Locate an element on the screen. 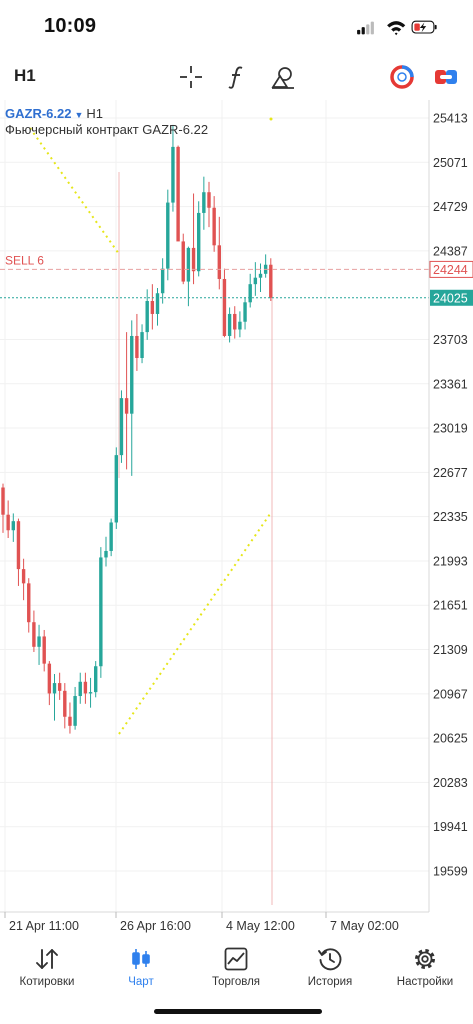 This screenshot has width=473, height=1024. chart-toolbar: H1 is located at coordinates (236, 77).